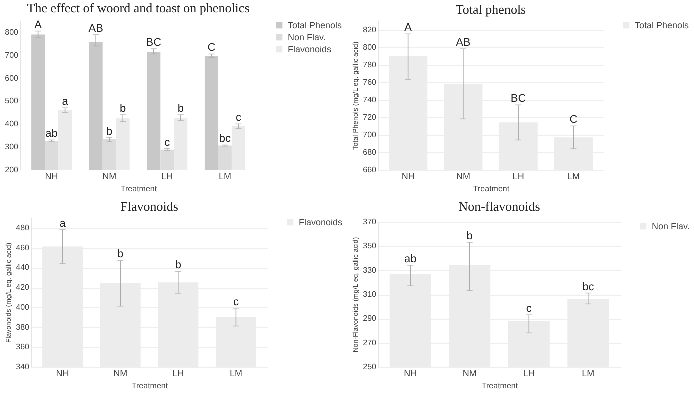  What do you see at coordinates (370, 29) in the screenshot?
I see `y-tick-label: 820` at bounding box center [370, 29].